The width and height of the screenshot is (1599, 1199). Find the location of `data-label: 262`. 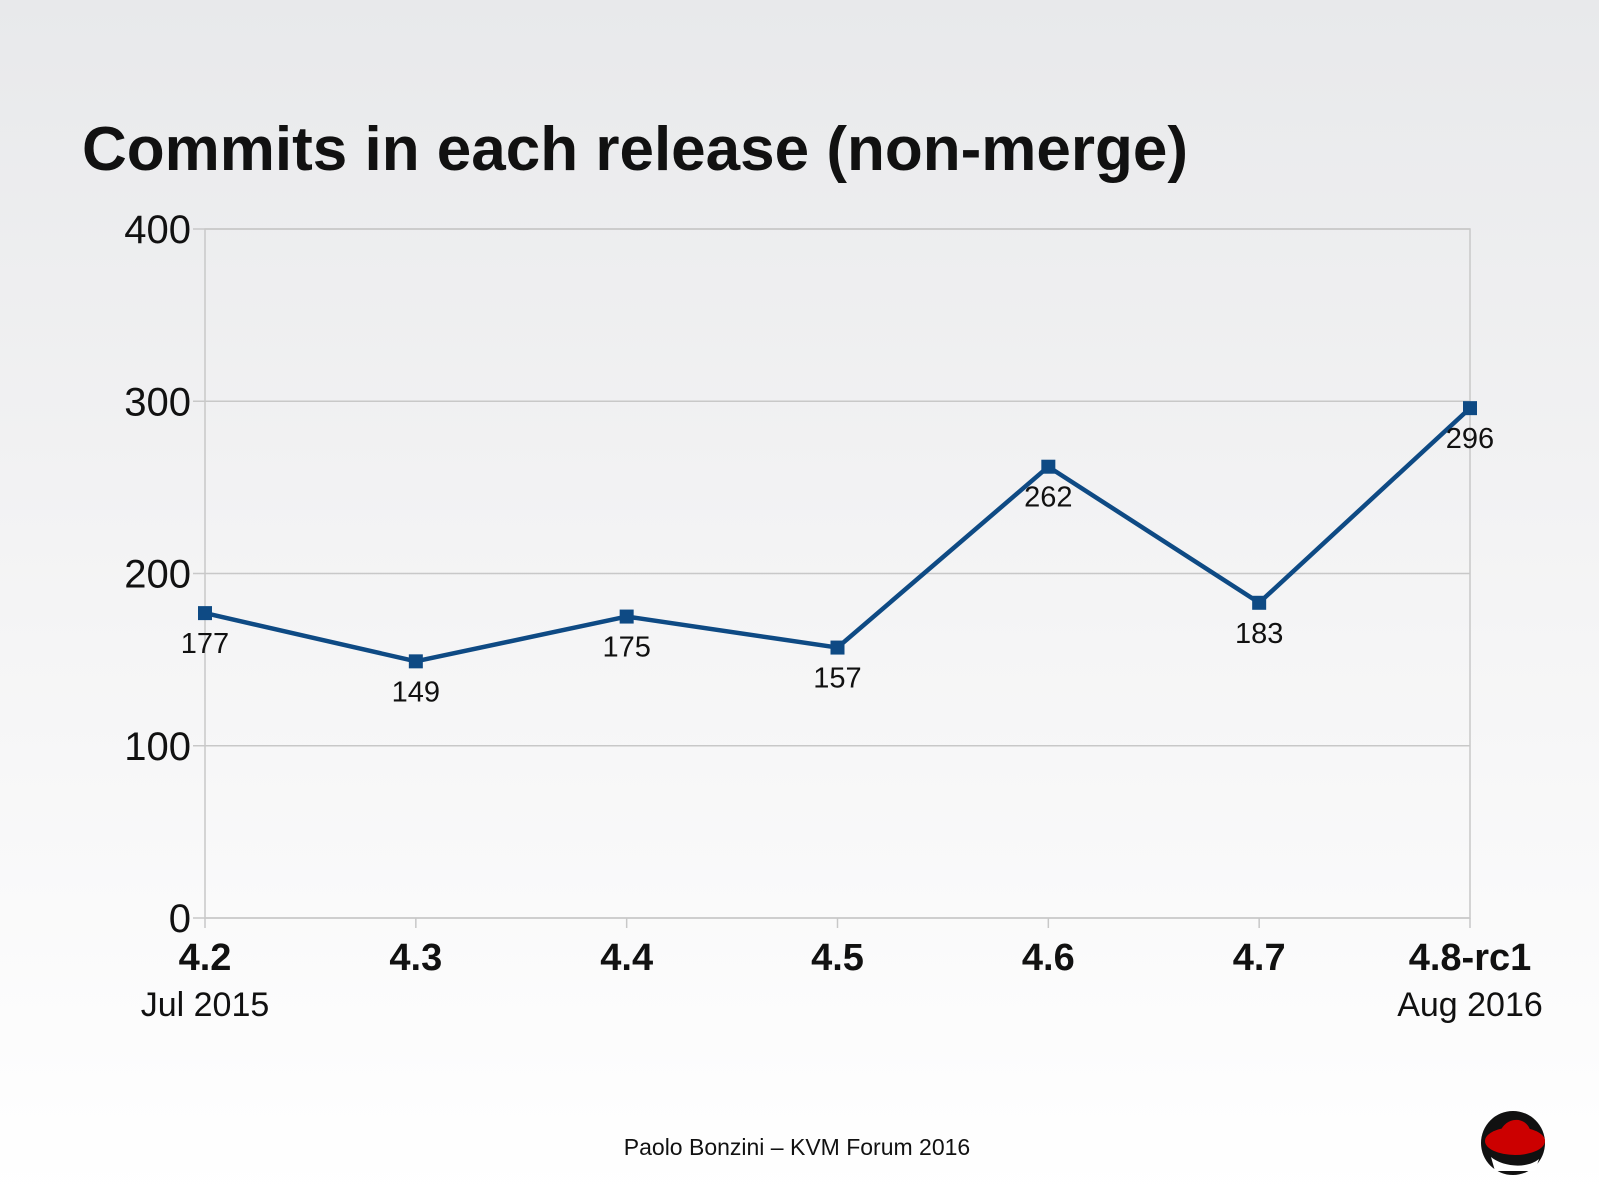

data-label: 262 is located at coordinates (1048, 498).